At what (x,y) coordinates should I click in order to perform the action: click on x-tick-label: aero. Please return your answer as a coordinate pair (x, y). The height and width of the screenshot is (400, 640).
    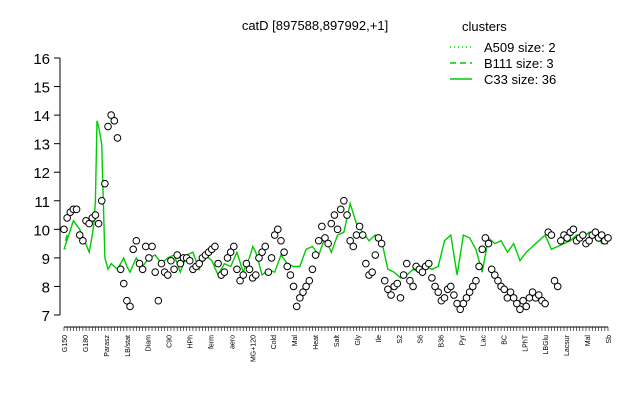
    Looking at the image, I should click on (232, 342).